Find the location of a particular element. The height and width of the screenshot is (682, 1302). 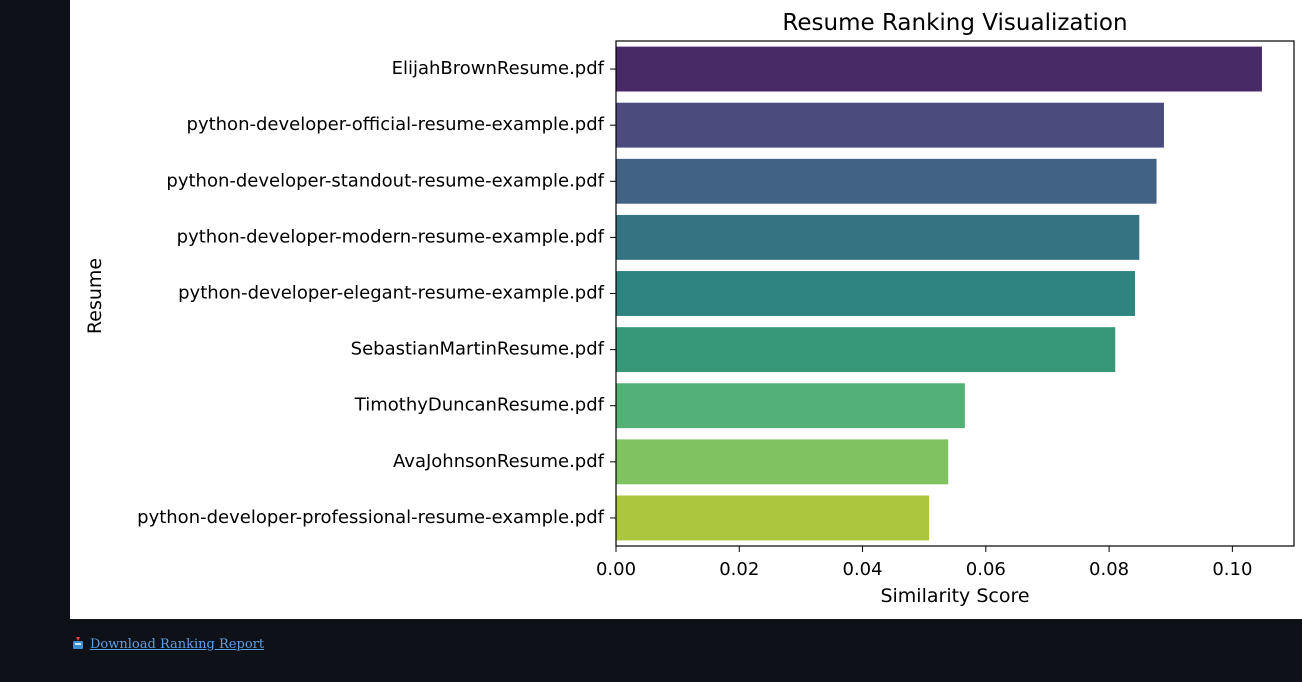

x-tick-label: 0.02 is located at coordinates (739, 569).